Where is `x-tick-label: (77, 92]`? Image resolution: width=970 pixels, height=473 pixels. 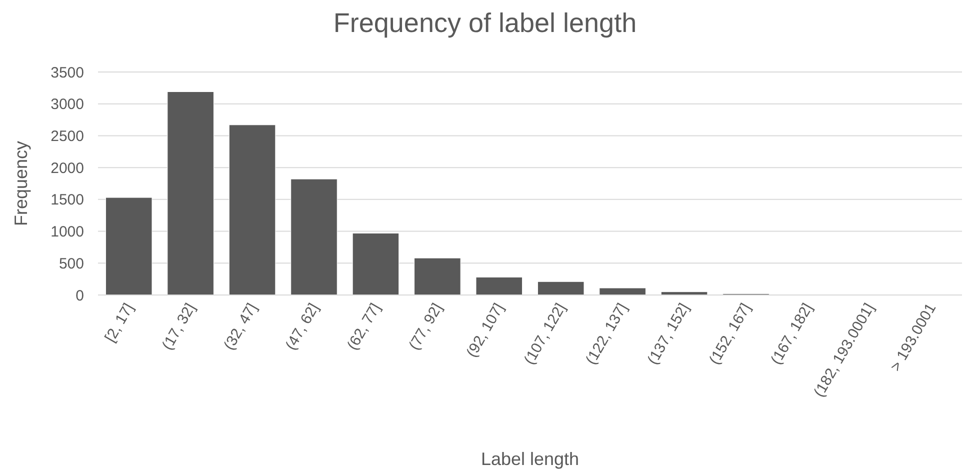
x-tick-label: (77, 92] is located at coordinates (426, 327).